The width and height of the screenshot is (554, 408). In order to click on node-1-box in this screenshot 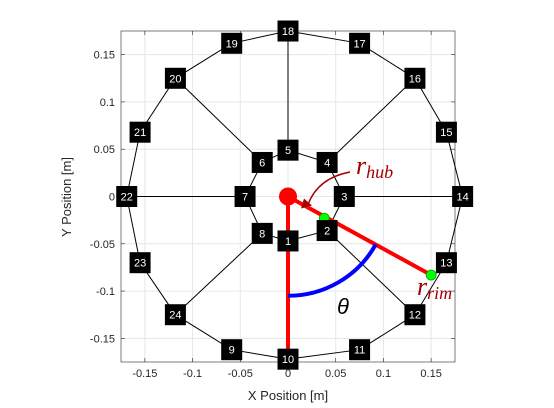, I will do `click(288, 241)`.